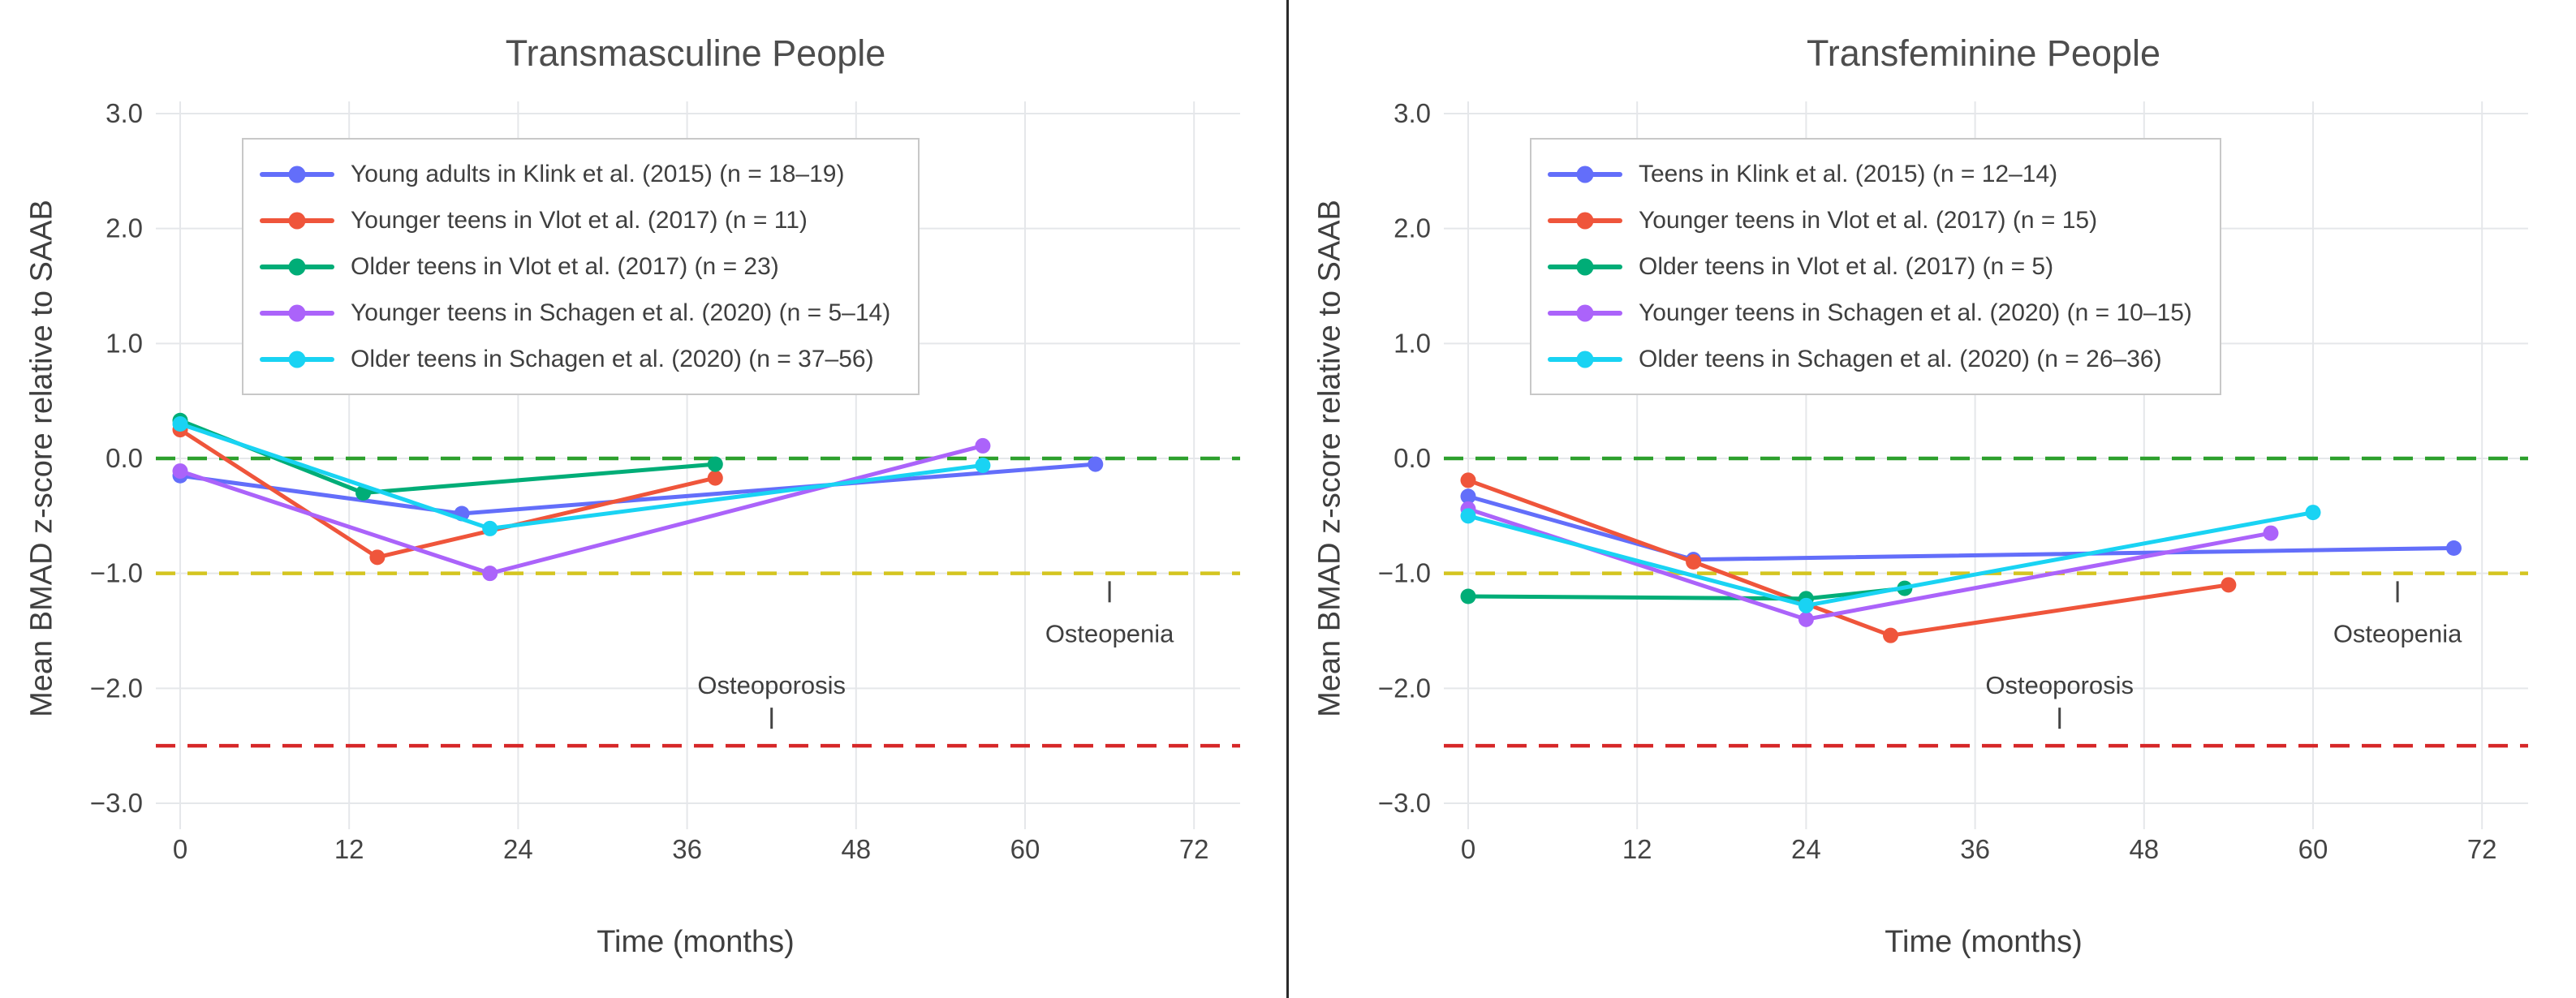 The height and width of the screenshot is (998, 2576). What do you see at coordinates (1984, 53) in the screenshot?
I see `chart-title: Transfeminine People` at bounding box center [1984, 53].